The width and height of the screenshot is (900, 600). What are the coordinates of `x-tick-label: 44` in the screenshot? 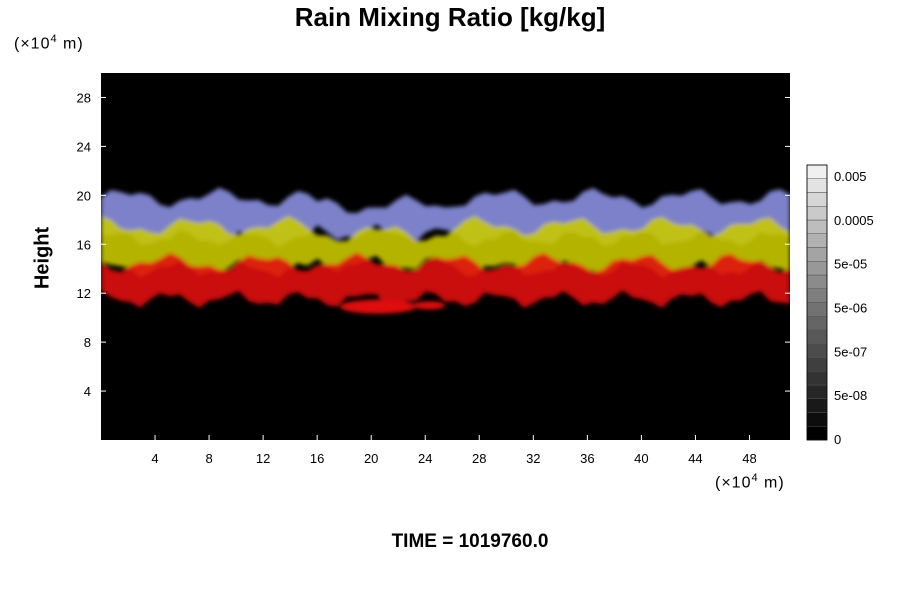 It's located at (695, 458).